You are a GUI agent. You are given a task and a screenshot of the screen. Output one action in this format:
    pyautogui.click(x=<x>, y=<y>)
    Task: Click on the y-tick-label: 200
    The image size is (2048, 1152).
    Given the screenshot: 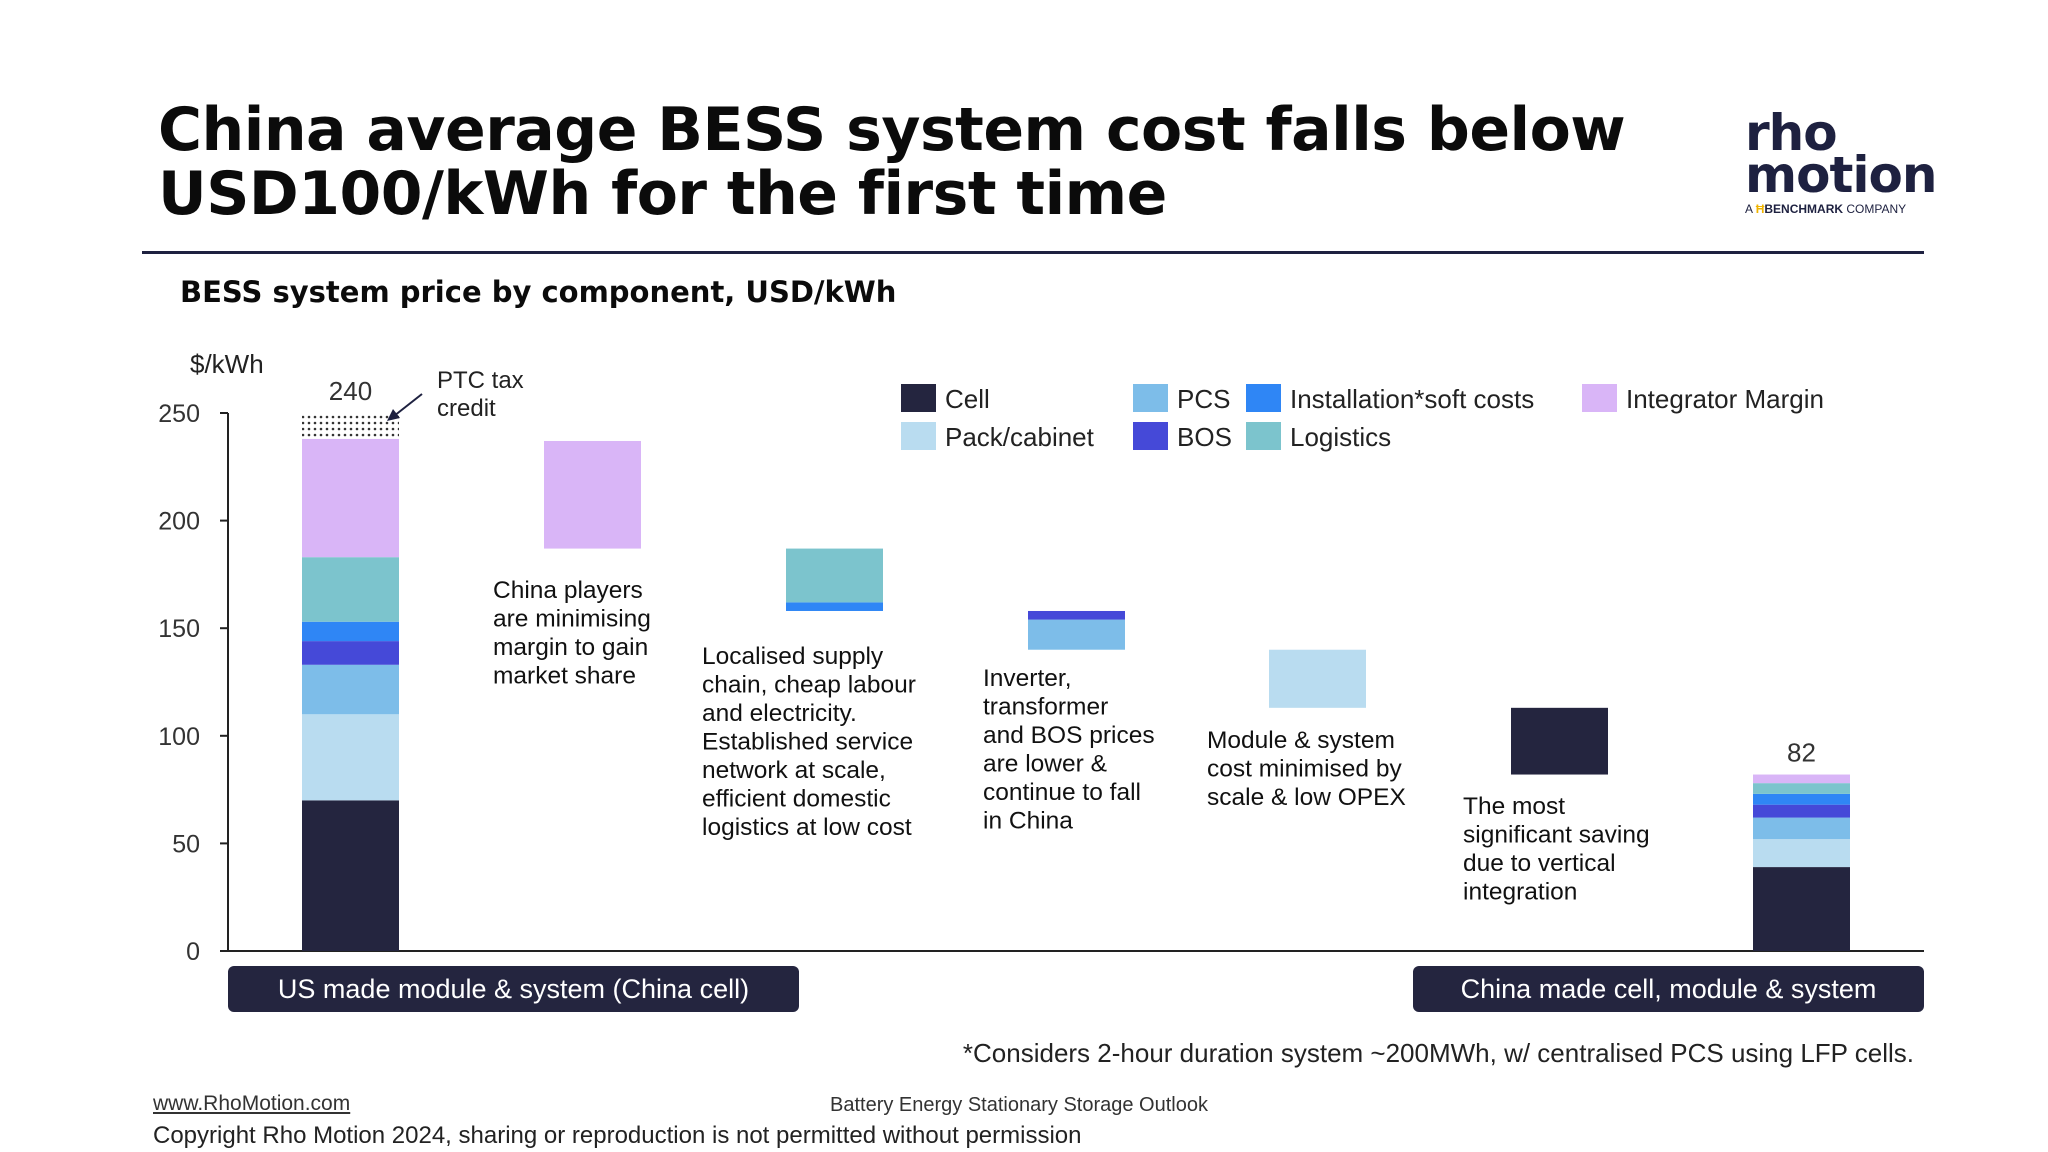 What is the action you would take?
    pyautogui.click(x=179, y=522)
    